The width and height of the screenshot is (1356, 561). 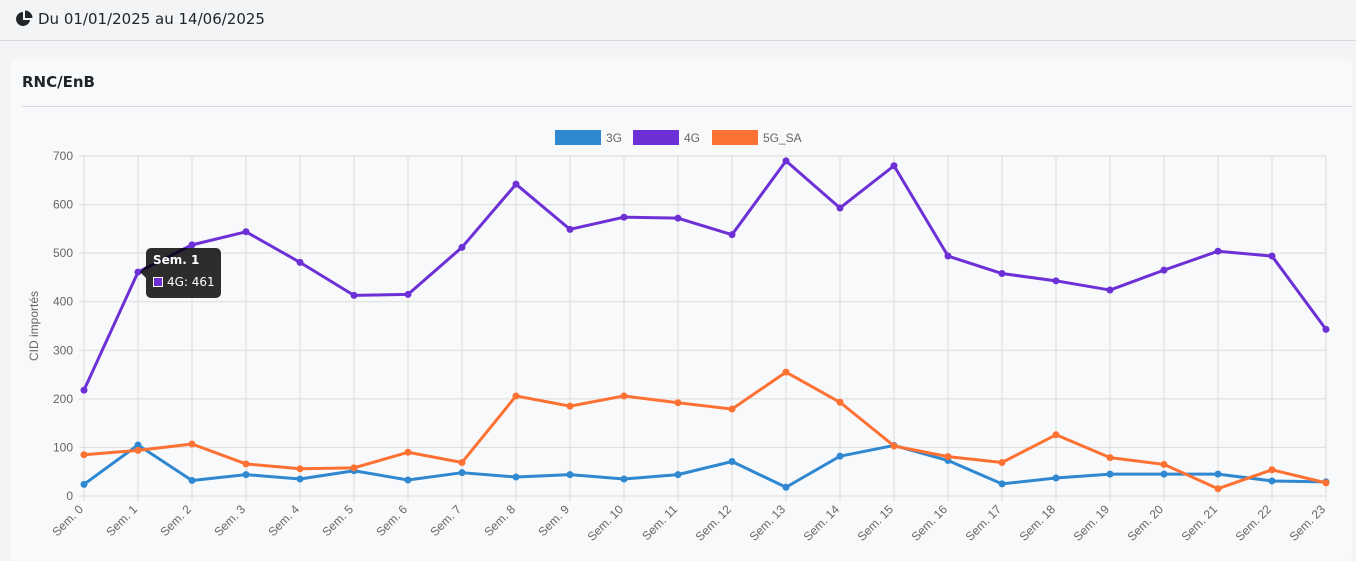 I want to click on y-tick-label: 0, so click(x=69, y=496).